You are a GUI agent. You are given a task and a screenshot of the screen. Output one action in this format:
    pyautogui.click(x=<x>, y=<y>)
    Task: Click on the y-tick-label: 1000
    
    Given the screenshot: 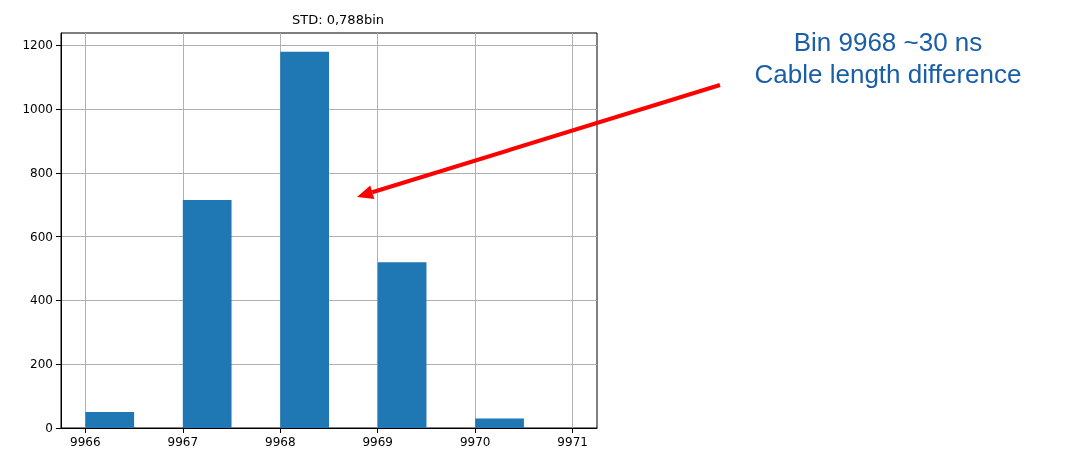 What is the action you would take?
    pyautogui.click(x=37, y=109)
    